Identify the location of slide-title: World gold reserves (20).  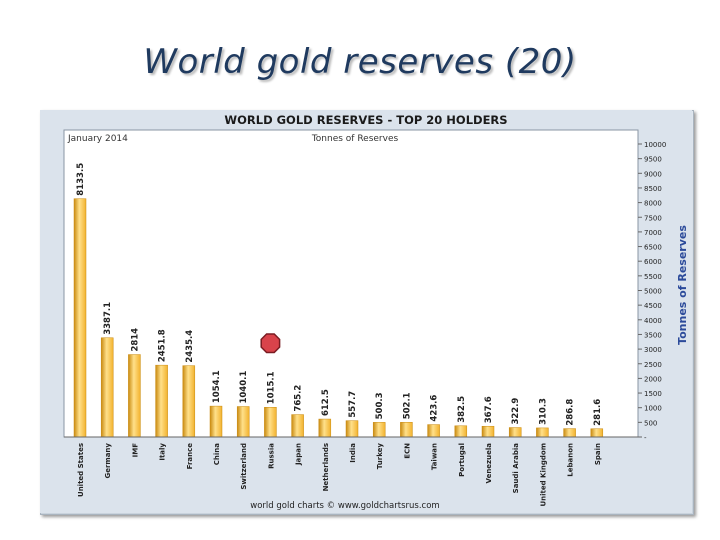
(360, 62).